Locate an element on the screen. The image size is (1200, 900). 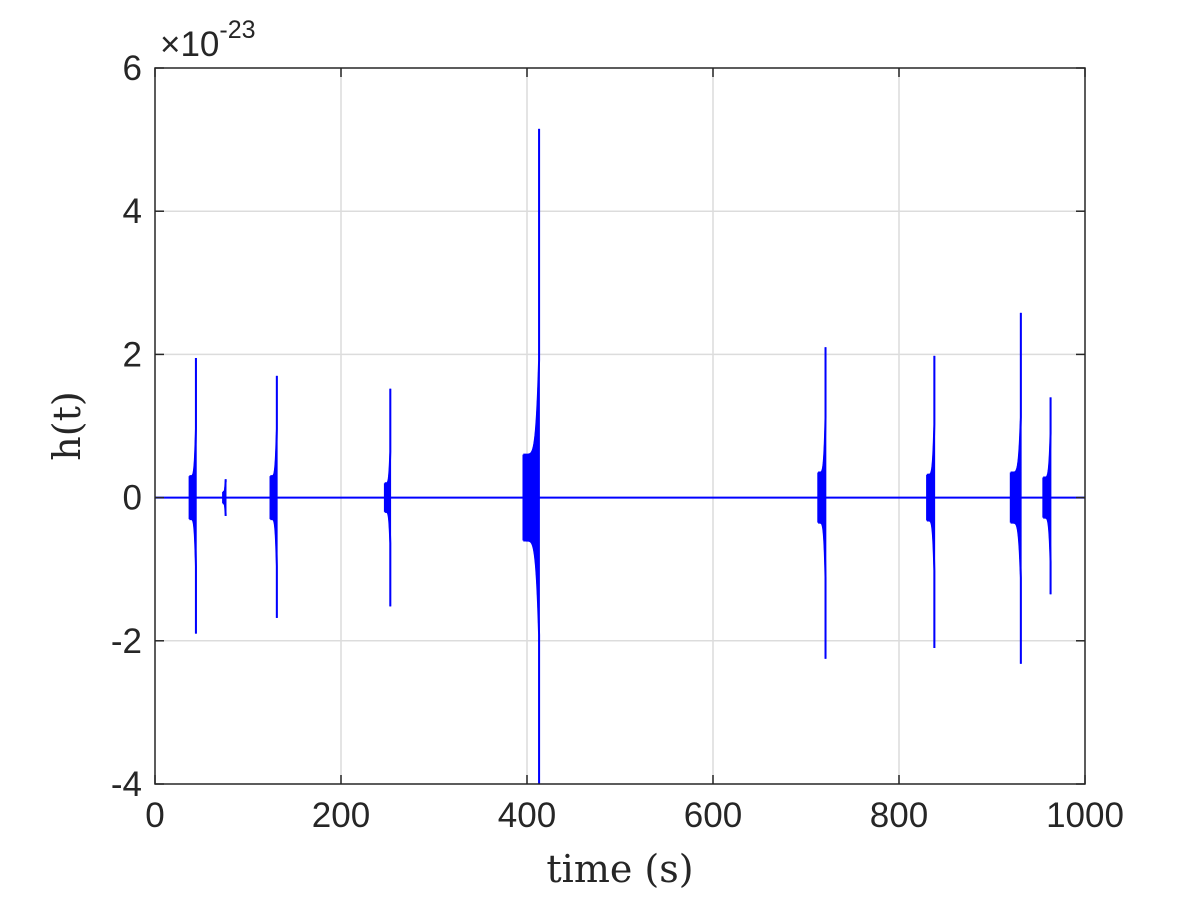
y-scale-exponent-power: -23 is located at coordinates (237, 30).